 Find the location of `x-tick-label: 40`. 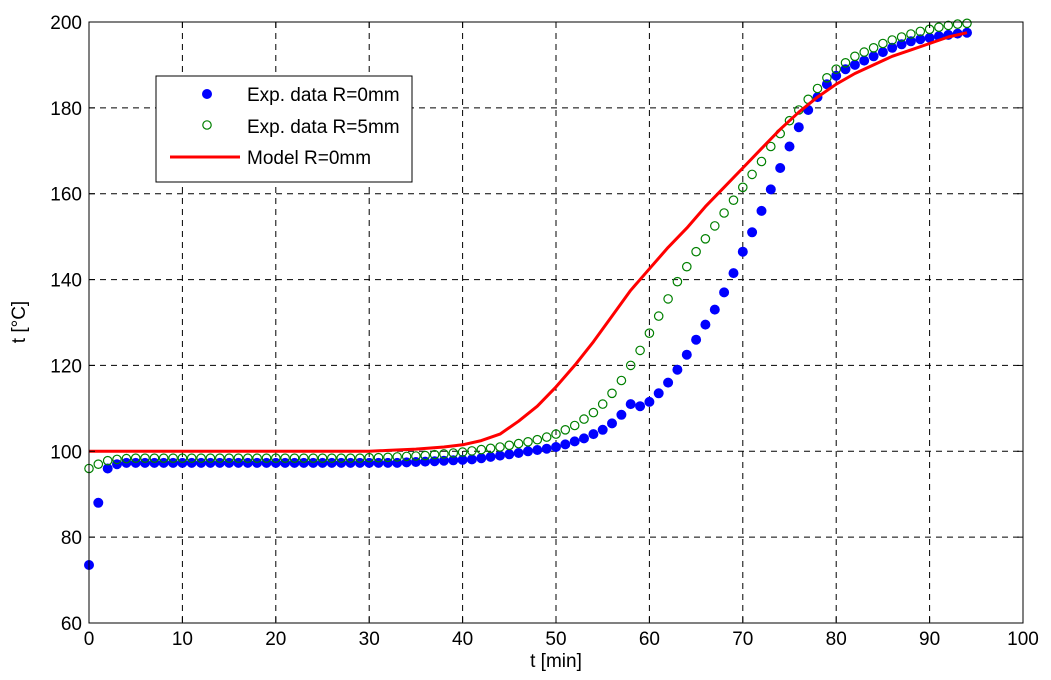

x-tick-label: 40 is located at coordinates (462, 639).